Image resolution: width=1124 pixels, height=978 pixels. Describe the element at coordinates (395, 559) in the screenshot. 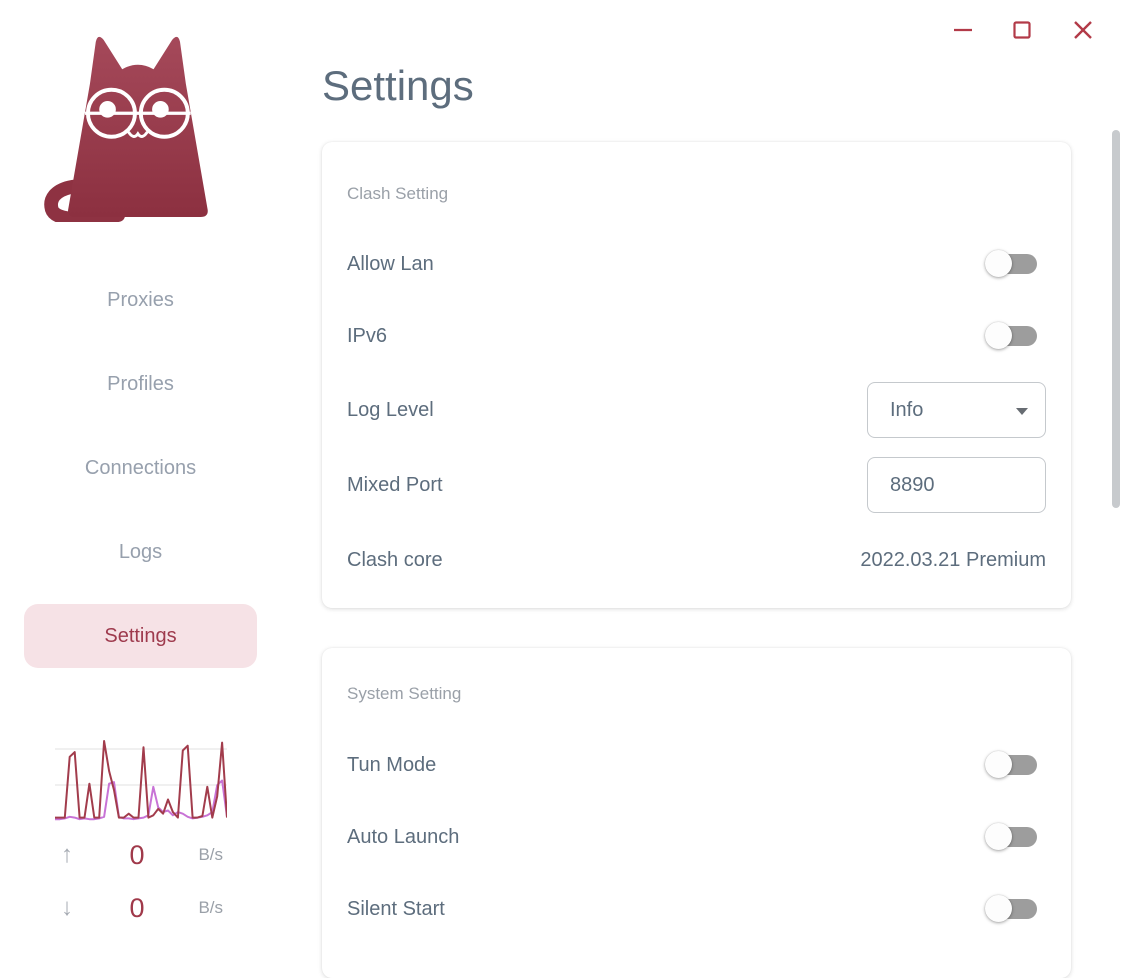

I see `setting-label: Clash core` at that location.